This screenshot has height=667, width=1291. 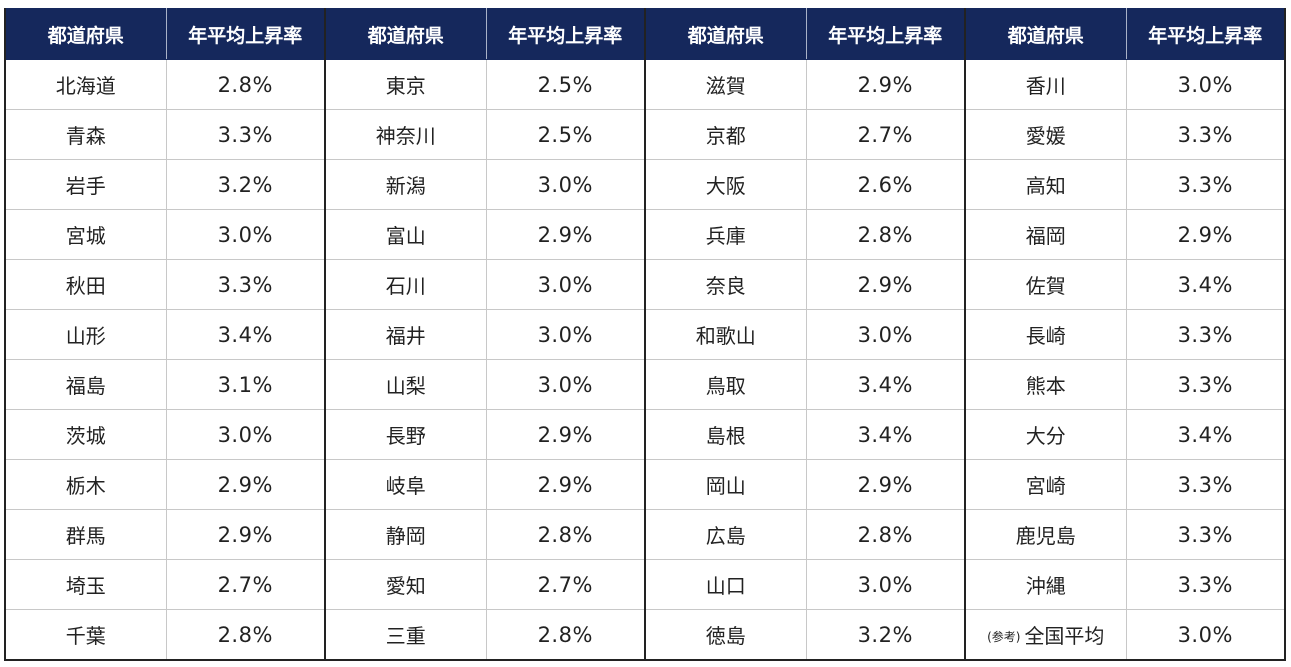 I want to click on prefecture-name: 三重, so click(x=405, y=636).